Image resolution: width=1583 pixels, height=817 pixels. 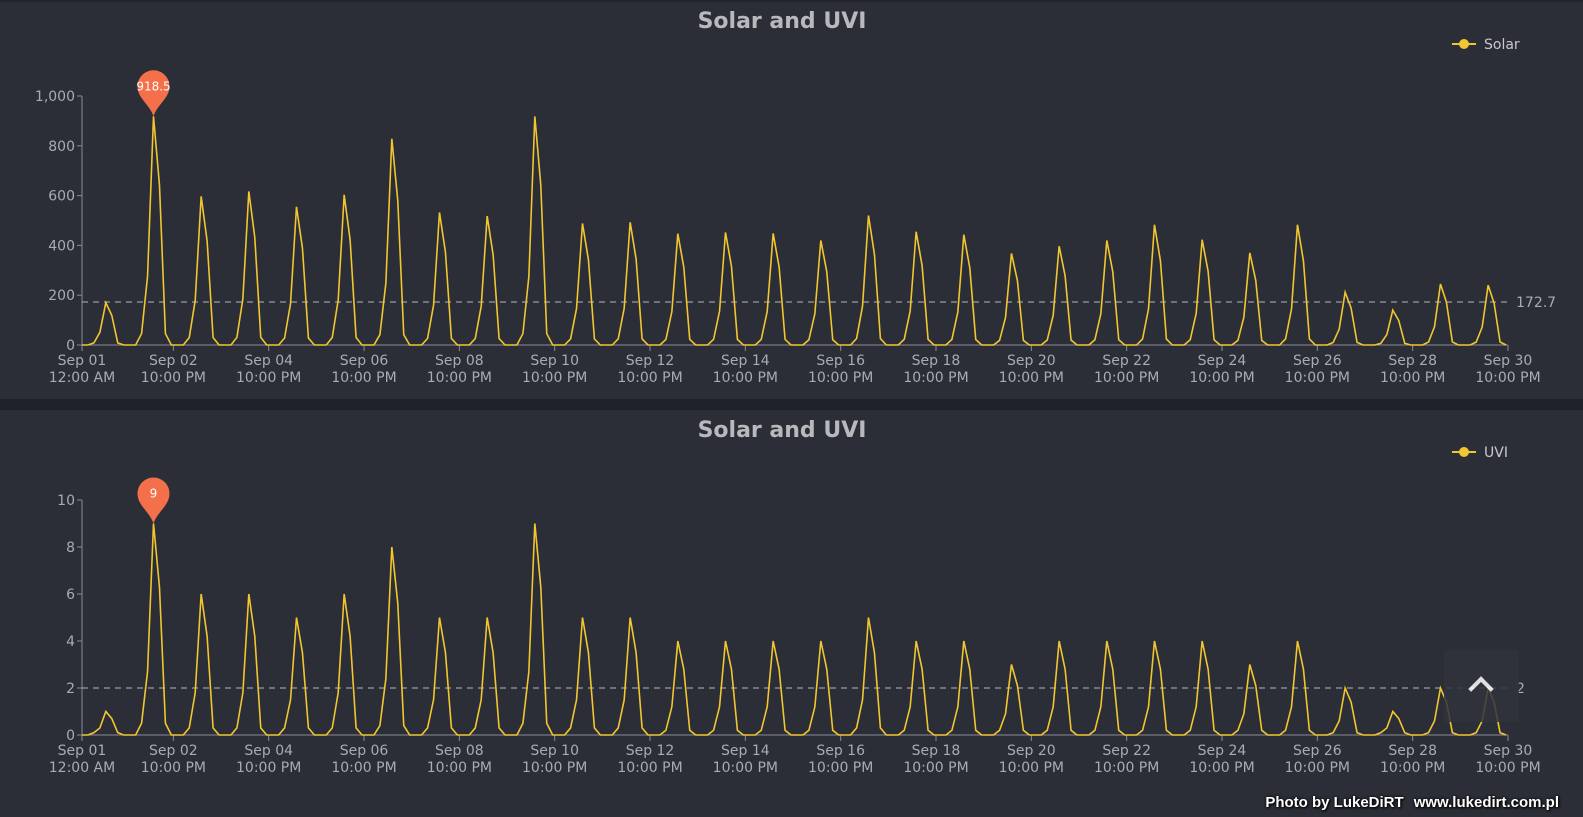 What do you see at coordinates (61, 246) in the screenshot?
I see `y-tick-label: 400` at bounding box center [61, 246].